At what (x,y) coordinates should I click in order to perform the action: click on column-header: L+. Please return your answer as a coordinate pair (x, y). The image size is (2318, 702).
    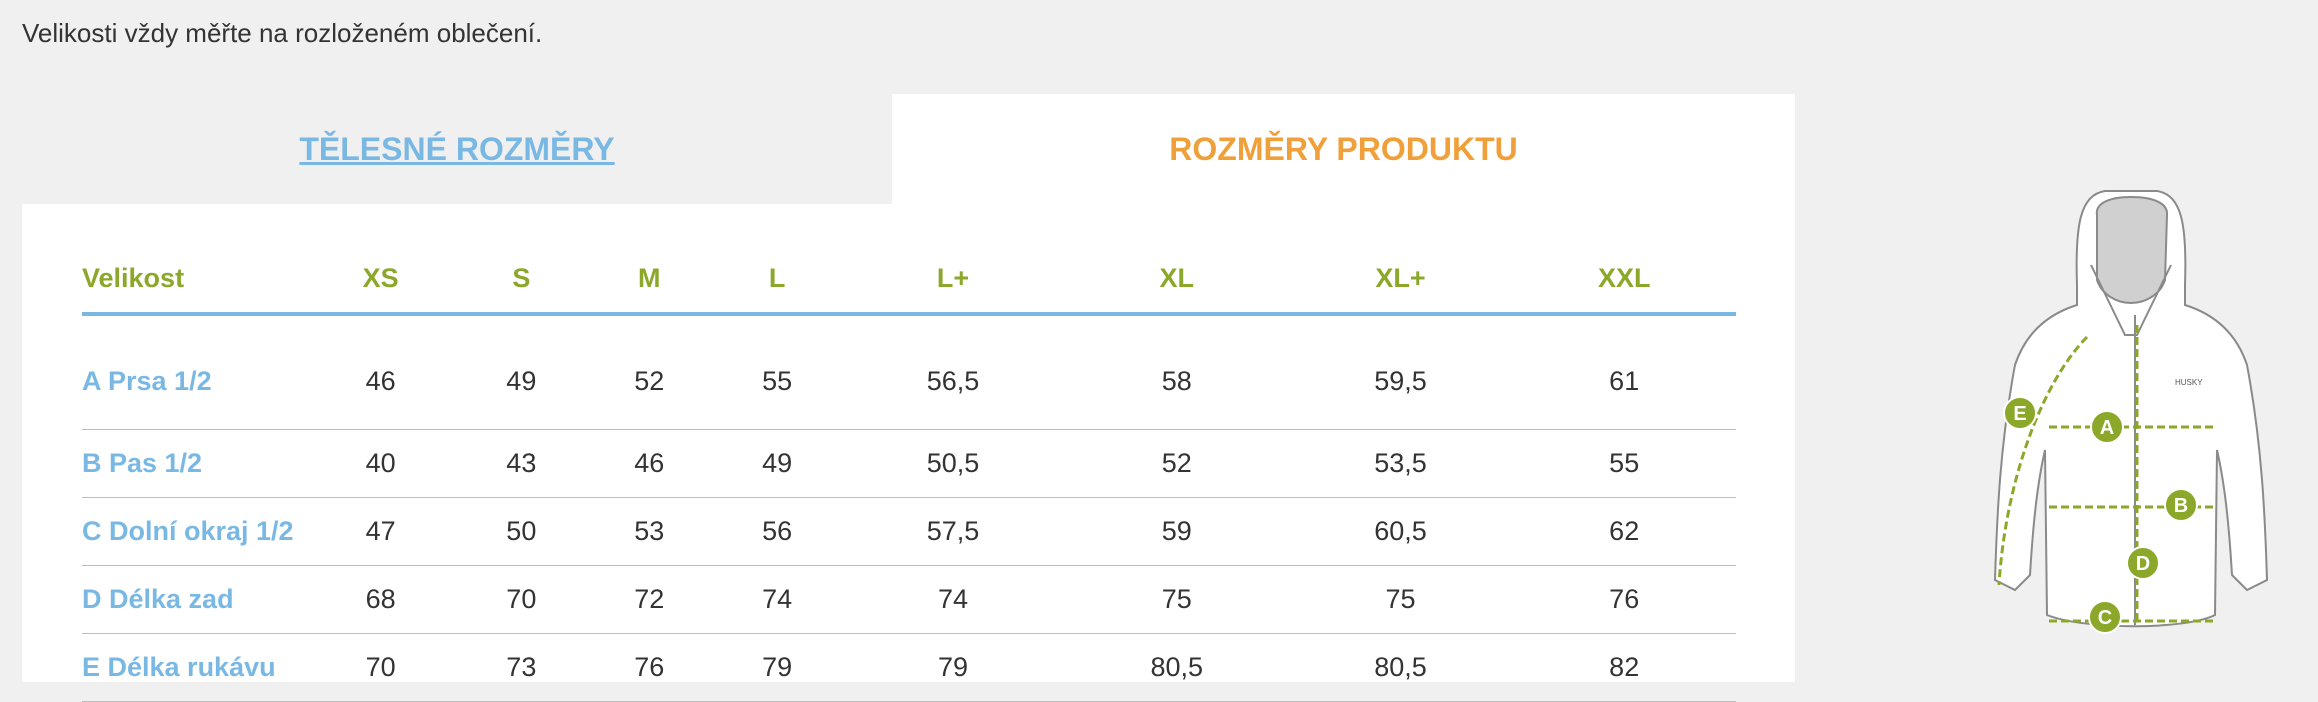
    Looking at the image, I should click on (953, 280).